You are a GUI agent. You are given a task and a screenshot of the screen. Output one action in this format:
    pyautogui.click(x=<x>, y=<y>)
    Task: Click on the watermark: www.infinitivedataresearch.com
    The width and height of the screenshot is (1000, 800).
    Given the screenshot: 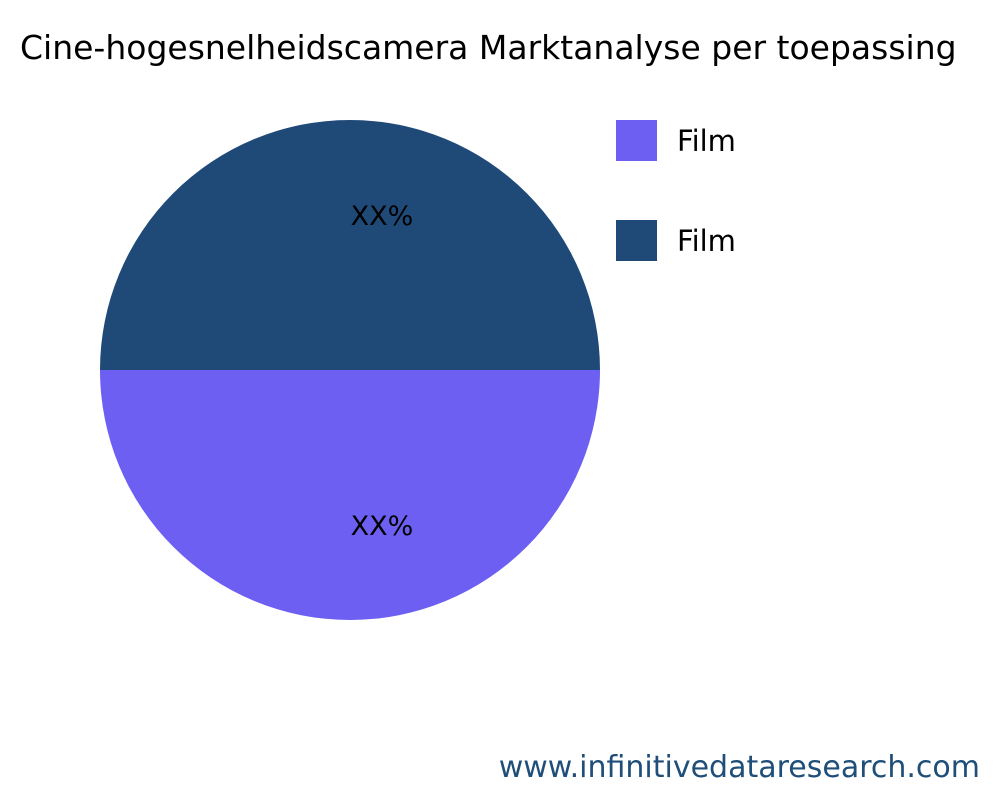 What is the action you would take?
    pyautogui.click(x=739, y=767)
    